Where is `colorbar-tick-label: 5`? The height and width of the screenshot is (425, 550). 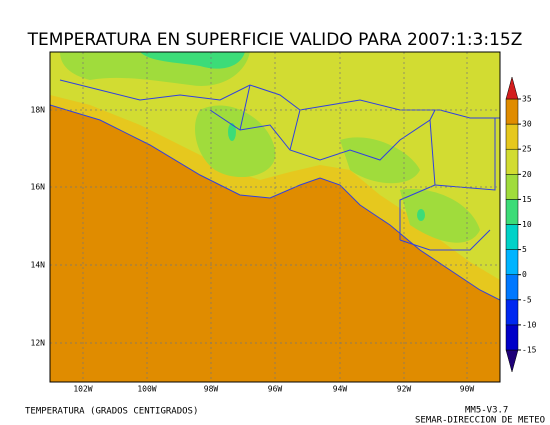 colorbar-tick-label: 5 is located at coordinates (524, 249).